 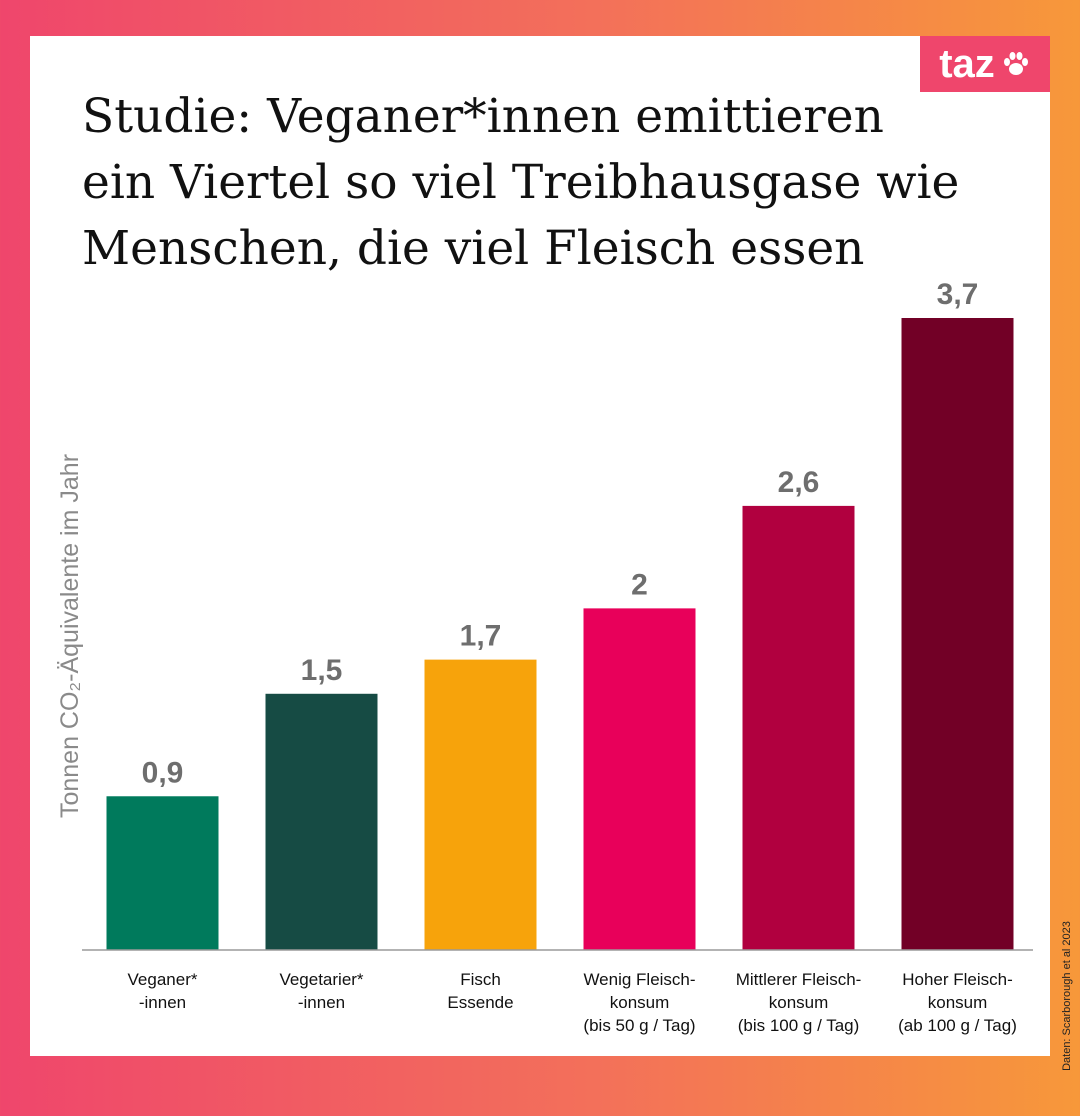 I want to click on category-label-1-line-1: Veganer*, so click(x=163, y=979).